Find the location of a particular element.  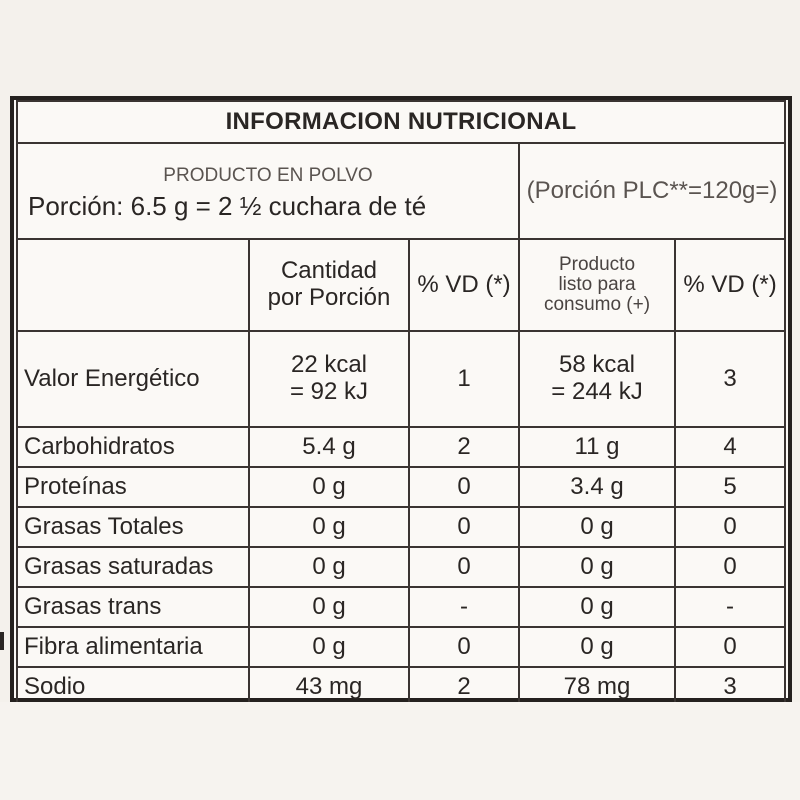

nutrient-name: Carbohidratos is located at coordinates (133, 447).